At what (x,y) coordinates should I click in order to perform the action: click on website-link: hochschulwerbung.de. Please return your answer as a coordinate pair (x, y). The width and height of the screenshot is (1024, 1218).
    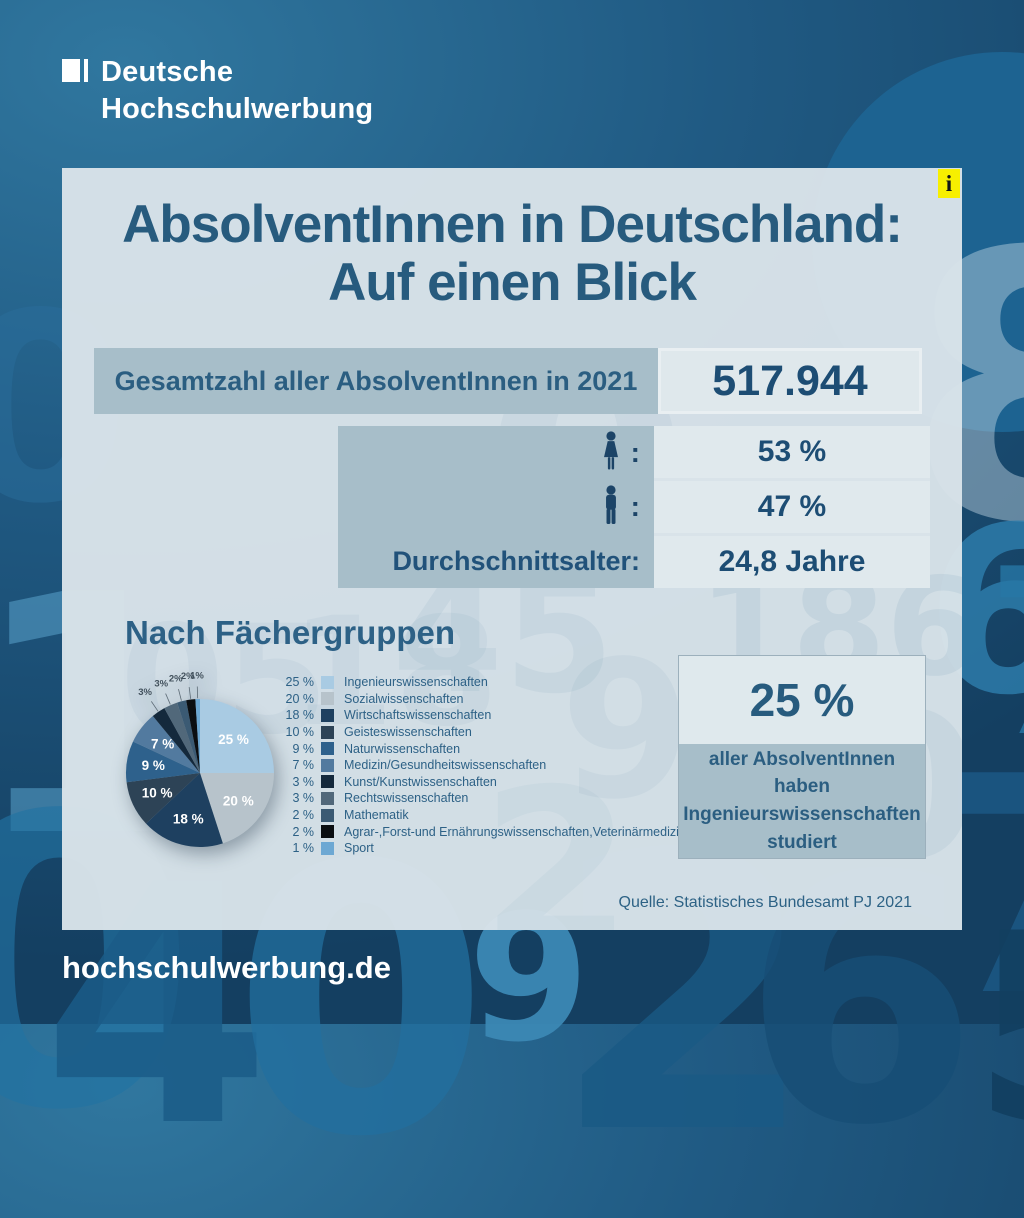
    Looking at the image, I should click on (226, 968).